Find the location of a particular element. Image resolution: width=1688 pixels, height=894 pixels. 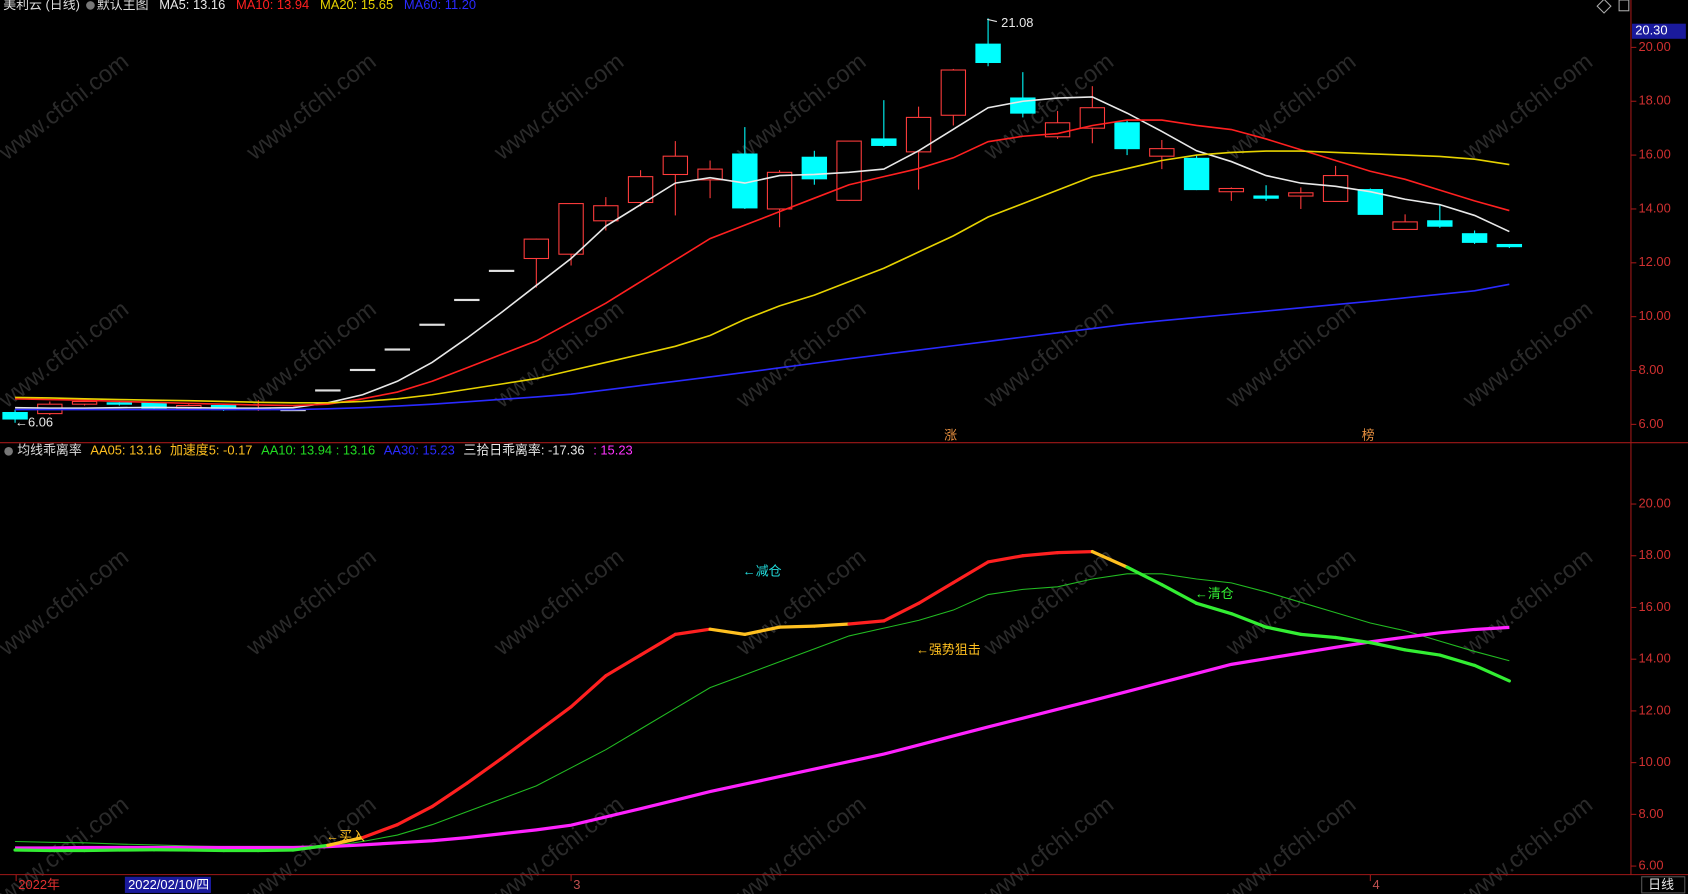

legend-entry: MA60: 11.20 is located at coordinates (440, 6).